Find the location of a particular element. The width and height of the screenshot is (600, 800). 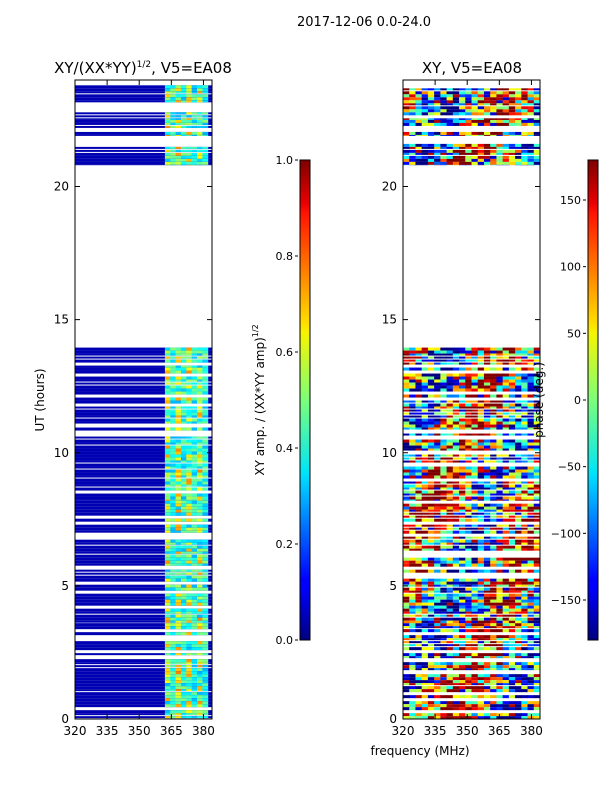

x-tick-label: 320 is located at coordinates (75, 731).